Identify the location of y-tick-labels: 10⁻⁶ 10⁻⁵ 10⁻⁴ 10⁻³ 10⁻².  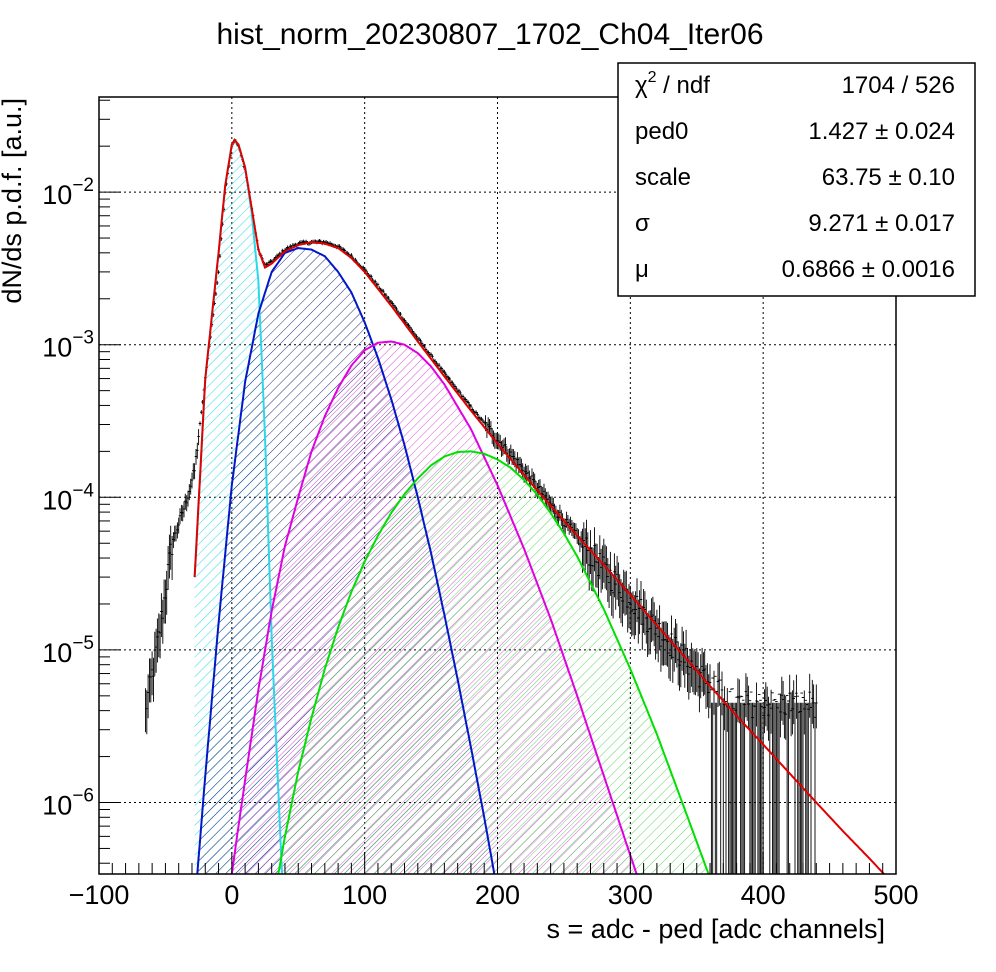
(68, 497).